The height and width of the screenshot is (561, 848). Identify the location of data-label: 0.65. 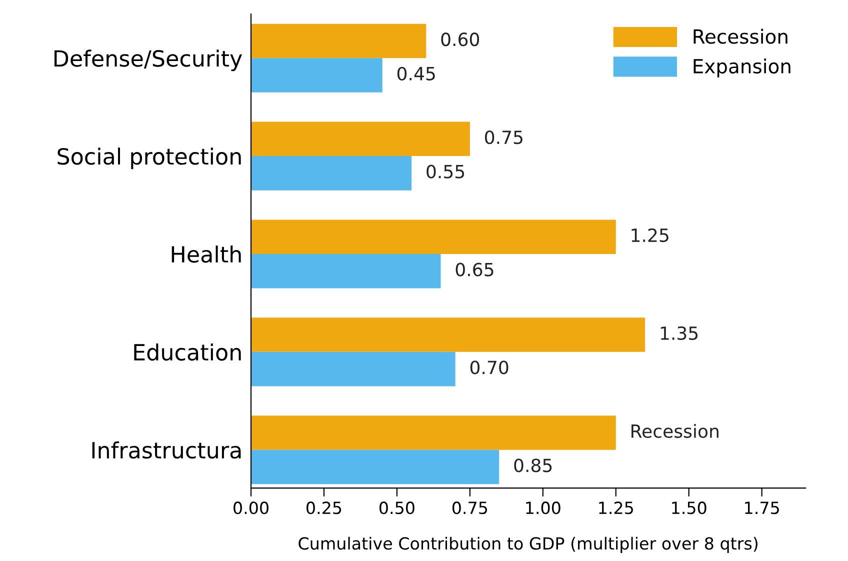
(475, 269).